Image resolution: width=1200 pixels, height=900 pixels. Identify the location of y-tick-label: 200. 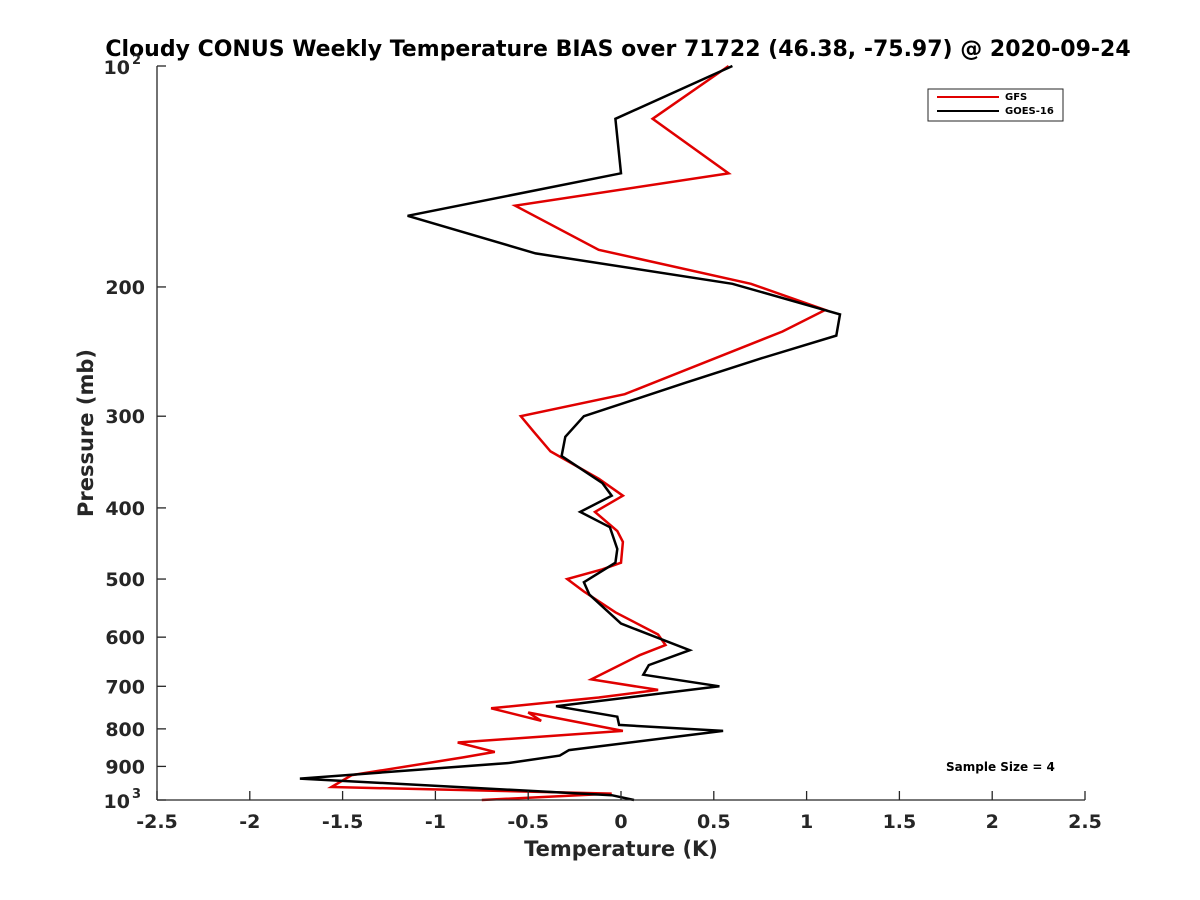
(125, 288).